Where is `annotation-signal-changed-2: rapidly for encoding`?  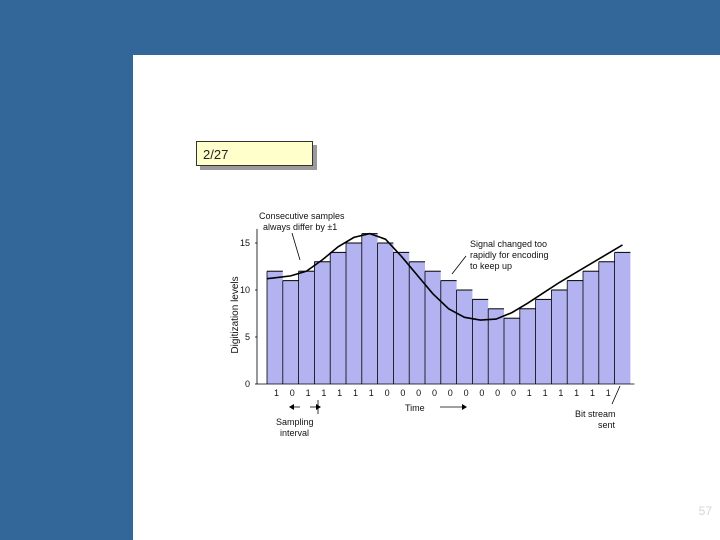 annotation-signal-changed-2: rapidly for encoding is located at coordinates (509, 255).